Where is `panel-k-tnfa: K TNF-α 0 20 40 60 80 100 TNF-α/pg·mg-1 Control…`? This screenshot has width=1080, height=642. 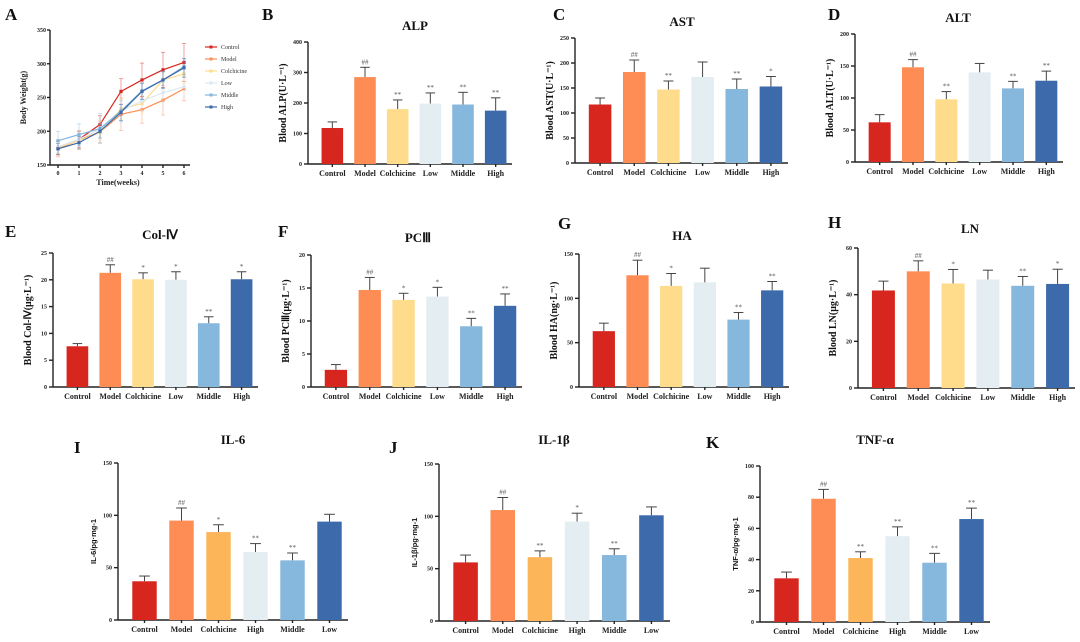 panel-k-tnfa: K TNF-α 0 20 40 60 80 100 TNF-α/pg·mg-1 Control… is located at coordinates (848, 534).